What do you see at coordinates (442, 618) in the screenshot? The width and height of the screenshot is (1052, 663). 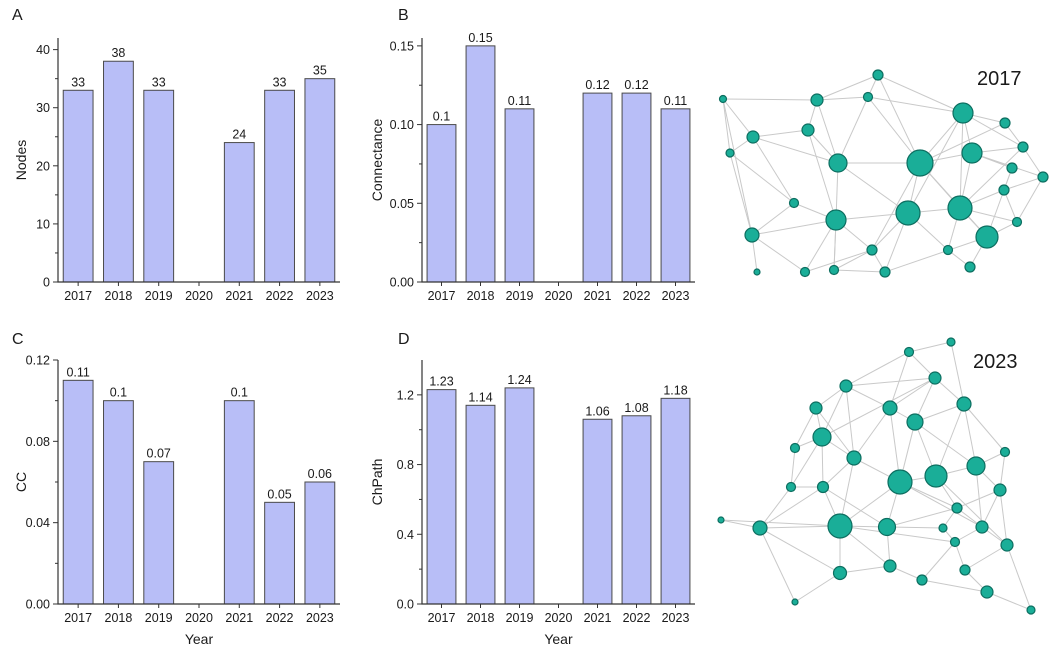 I see `x-tick-label-2017: 2017` at bounding box center [442, 618].